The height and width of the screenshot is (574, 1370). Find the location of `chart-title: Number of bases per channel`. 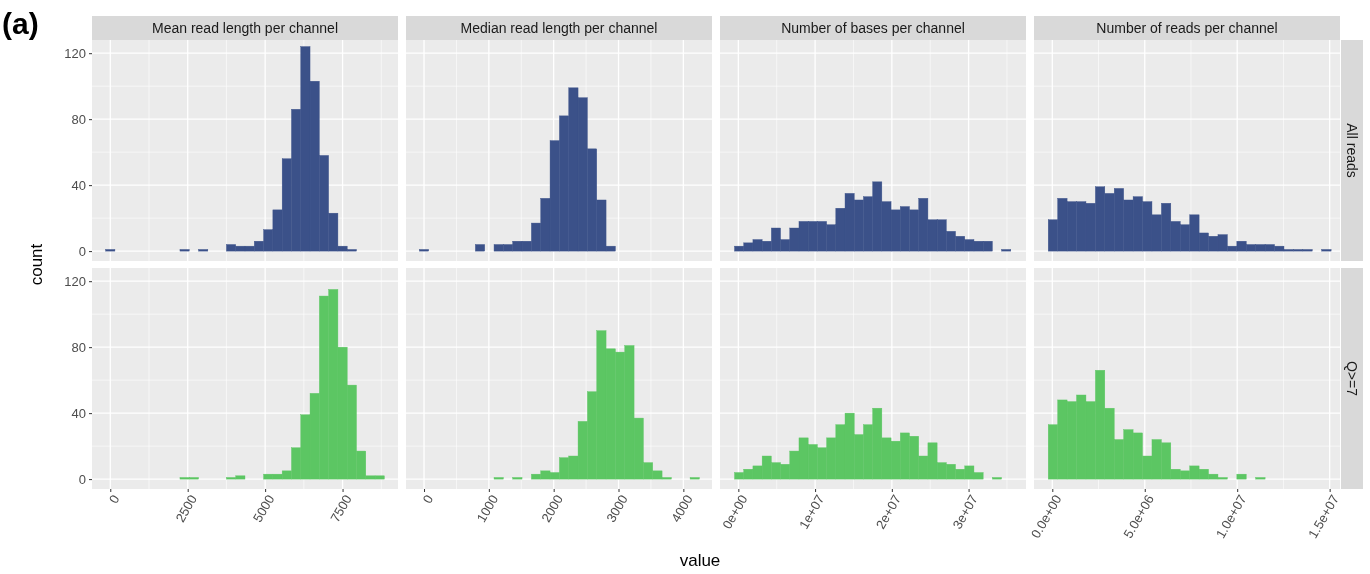

chart-title: Number of bases per channel is located at coordinates (873, 27).